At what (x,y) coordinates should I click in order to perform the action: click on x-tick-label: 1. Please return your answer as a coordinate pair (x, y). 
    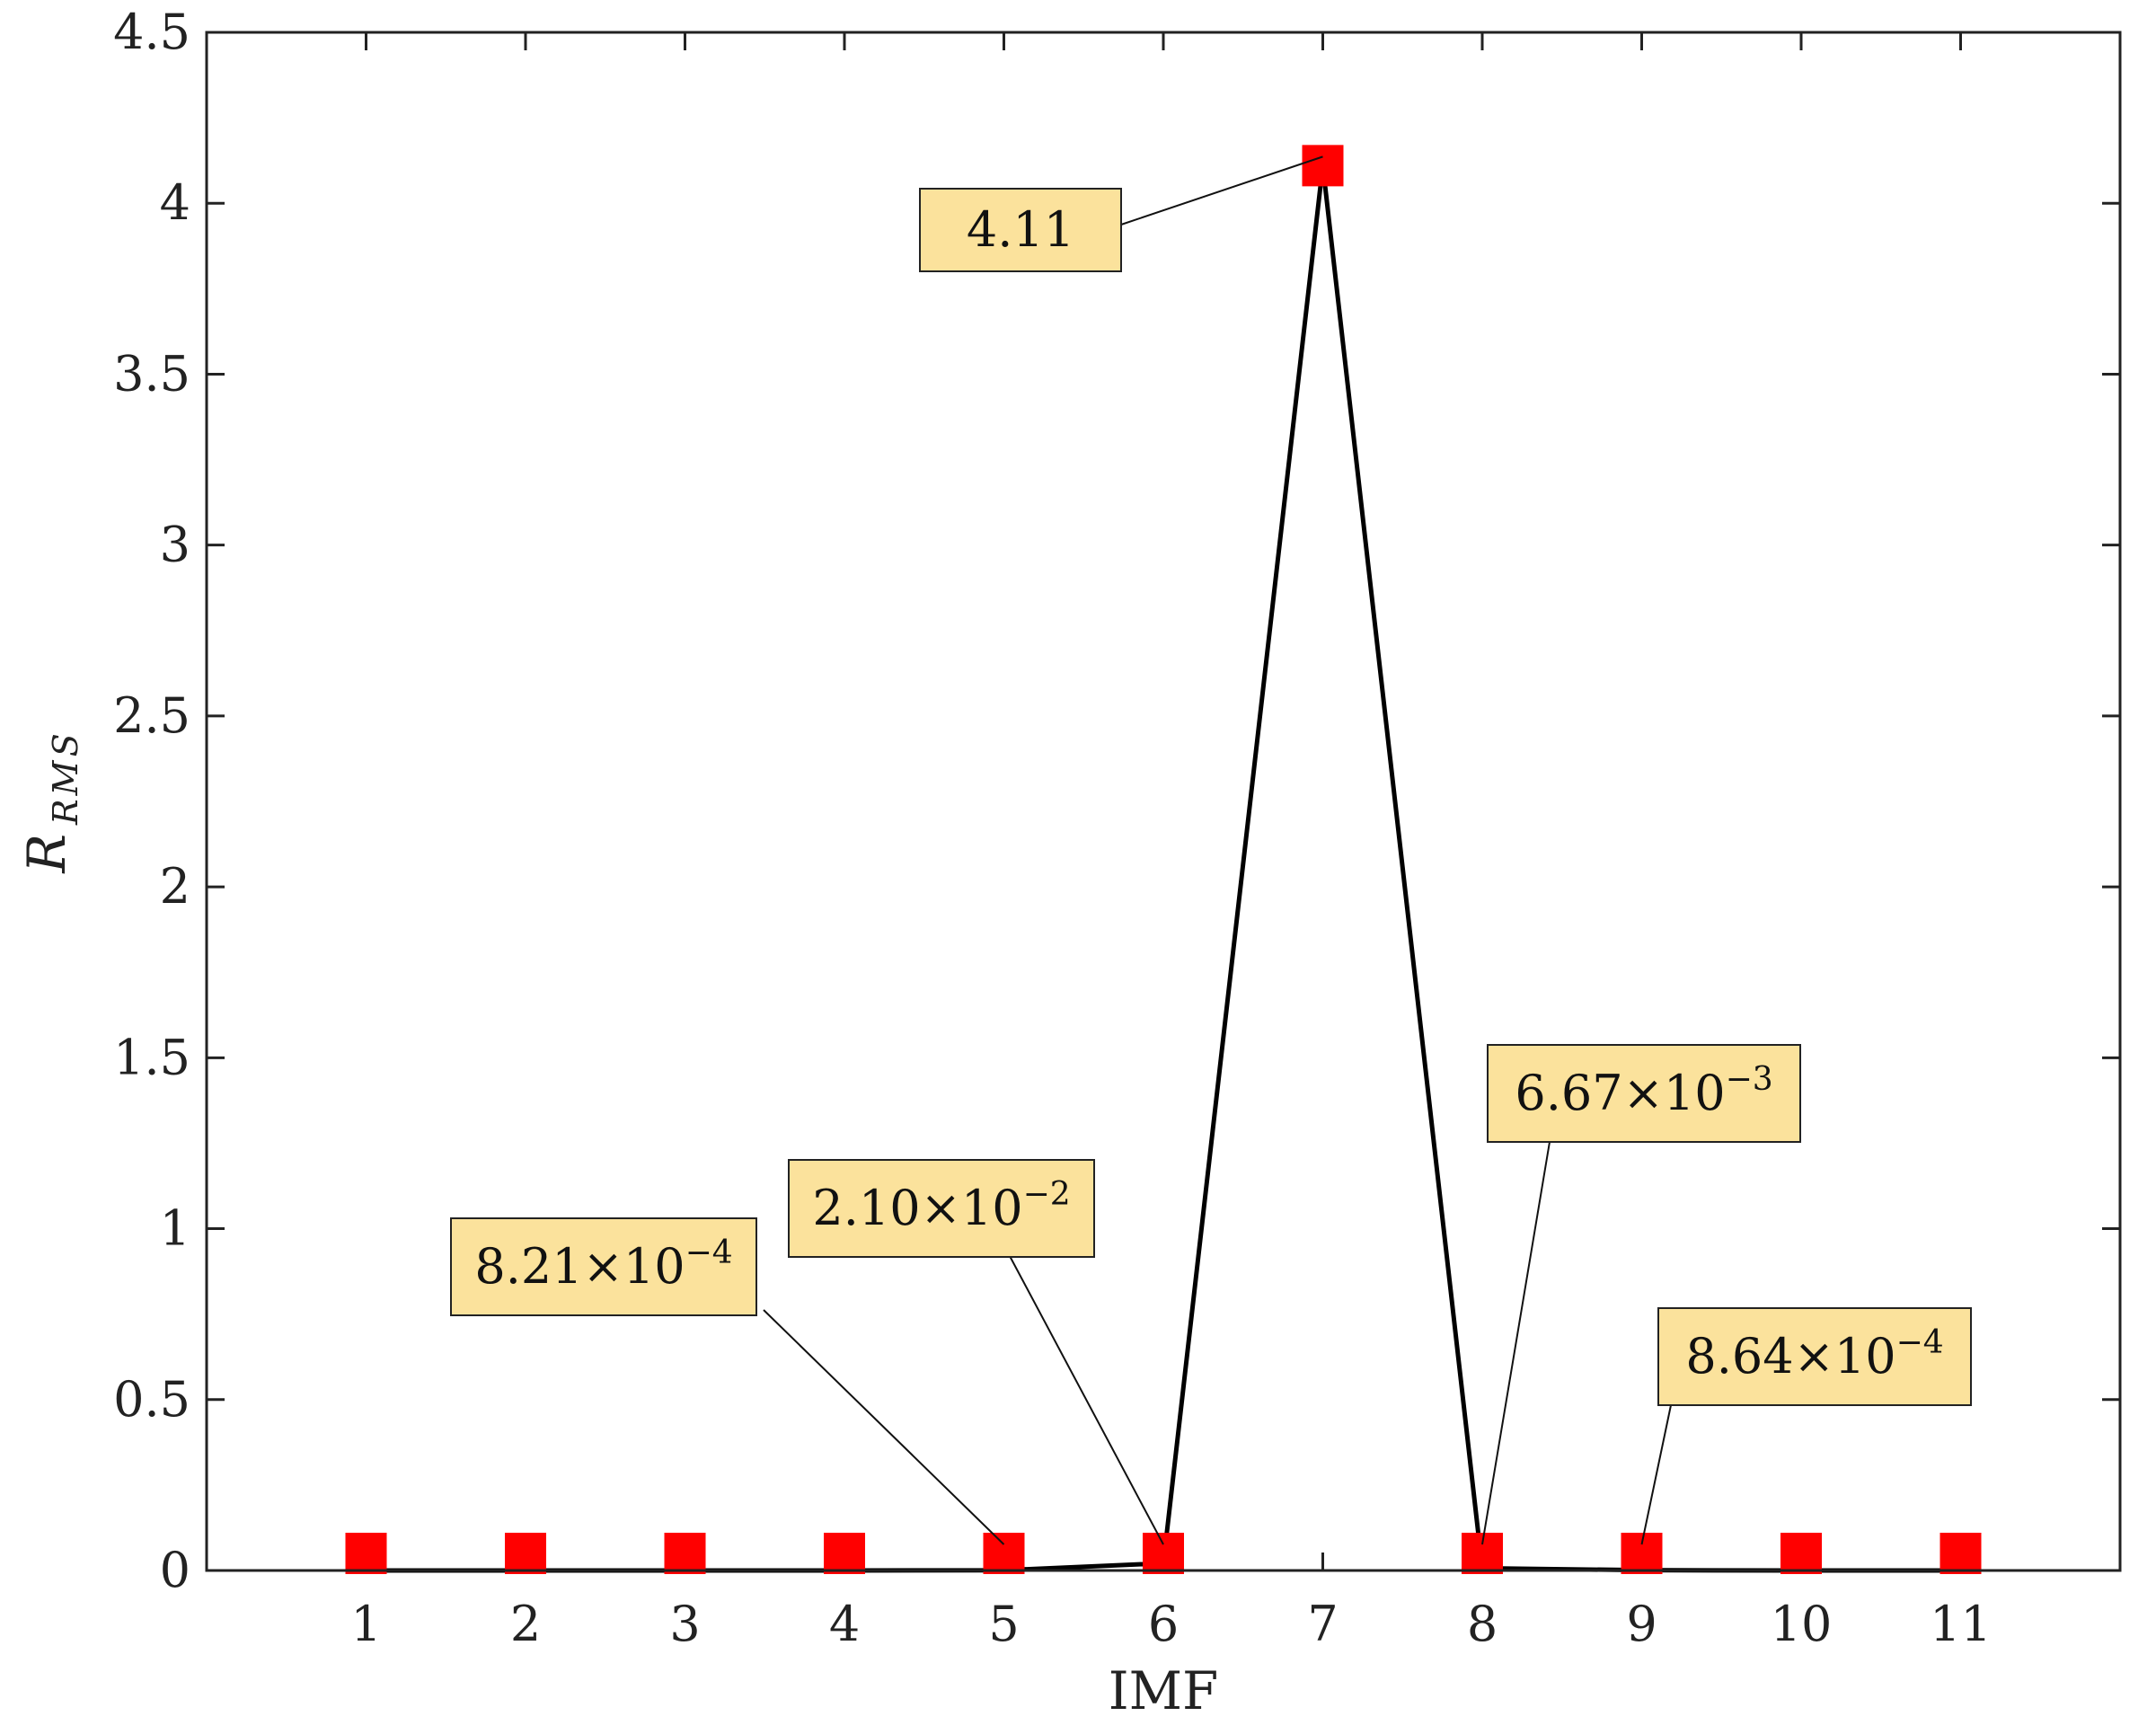
    Looking at the image, I should click on (365, 1624).